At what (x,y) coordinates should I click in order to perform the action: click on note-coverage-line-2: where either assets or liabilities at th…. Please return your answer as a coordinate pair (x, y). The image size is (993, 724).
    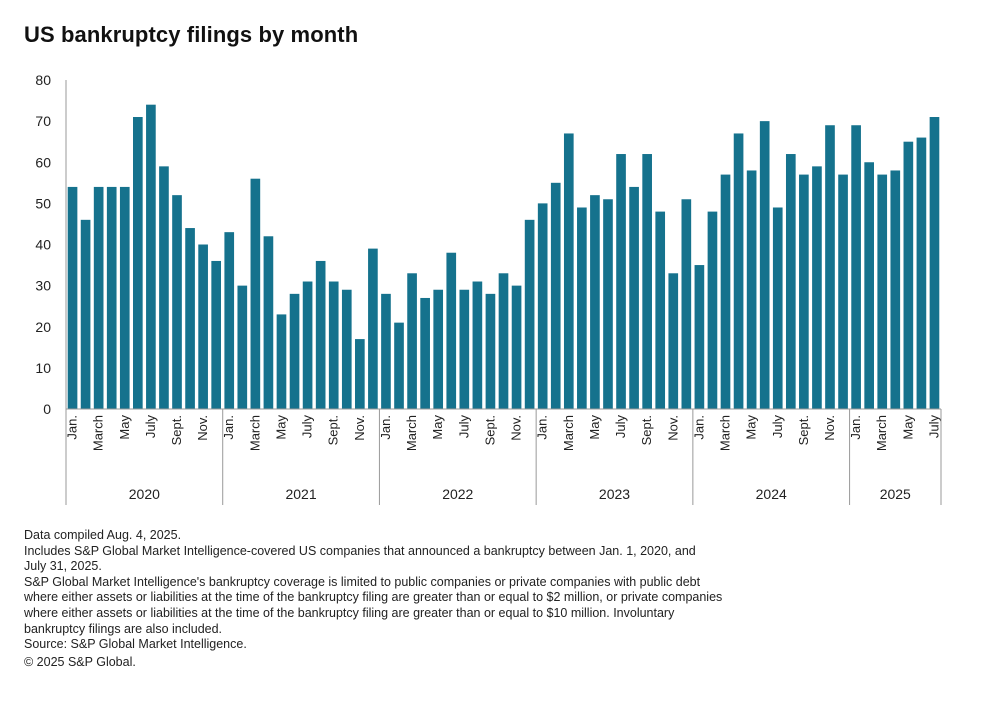
    Looking at the image, I should click on (373, 597).